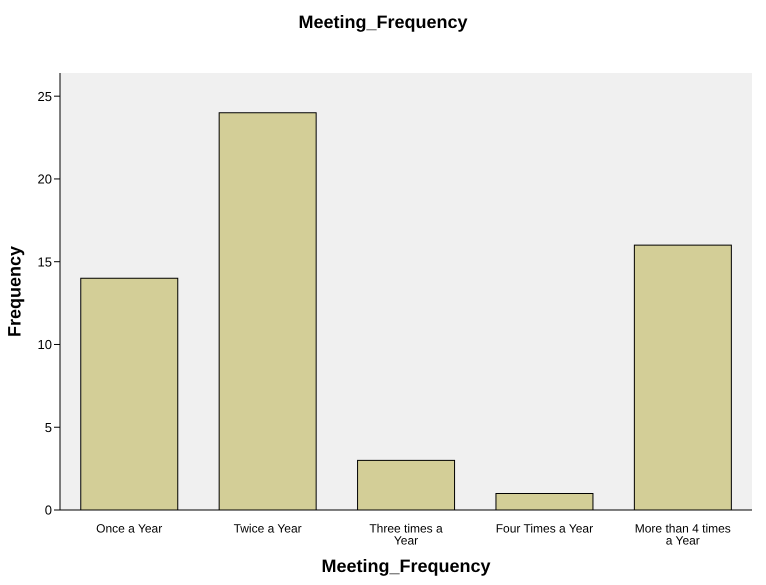 The width and height of the screenshot is (766, 585). What do you see at coordinates (48, 427) in the screenshot?
I see `y-tick-label: 5` at bounding box center [48, 427].